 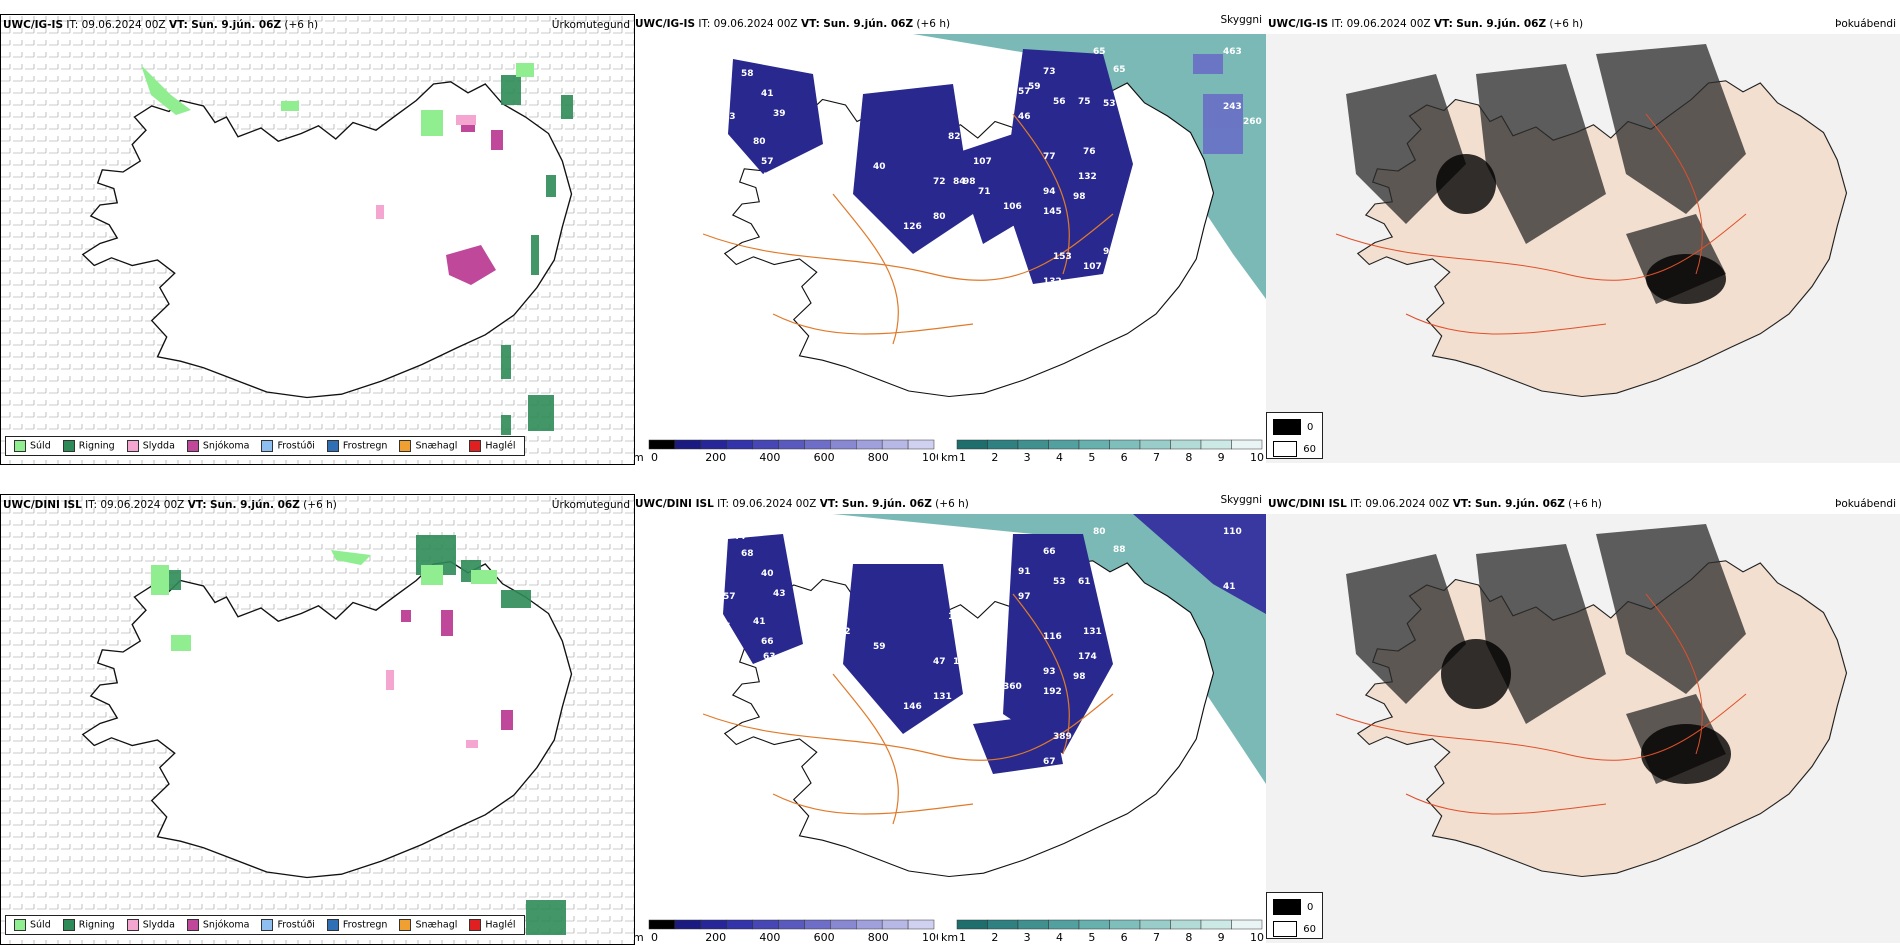 What do you see at coordinates (1294, 435) in the screenshot?
I see `fog-legend-1: 0 60` at bounding box center [1294, 435].